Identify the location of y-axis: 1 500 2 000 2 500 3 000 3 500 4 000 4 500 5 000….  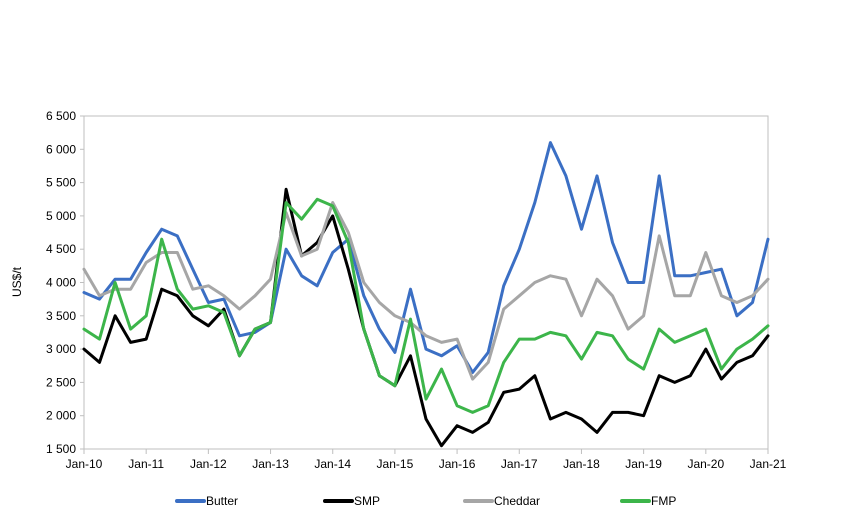
(65, 282).